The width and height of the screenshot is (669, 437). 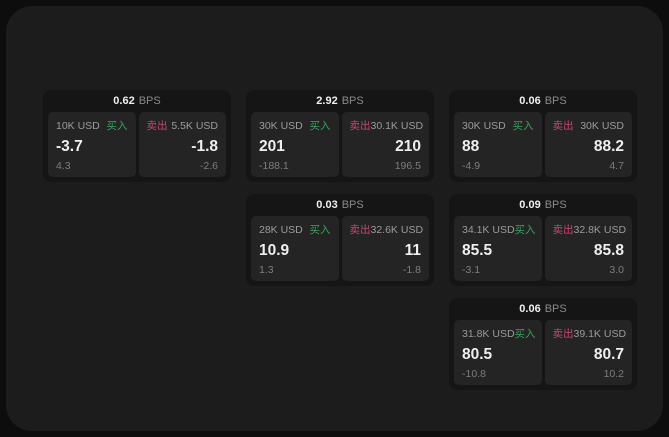 What do you see at coordinates (274, 250) in the screenshot?
I see `buy-price-value: 10.9` at bounding box center [274, 250].